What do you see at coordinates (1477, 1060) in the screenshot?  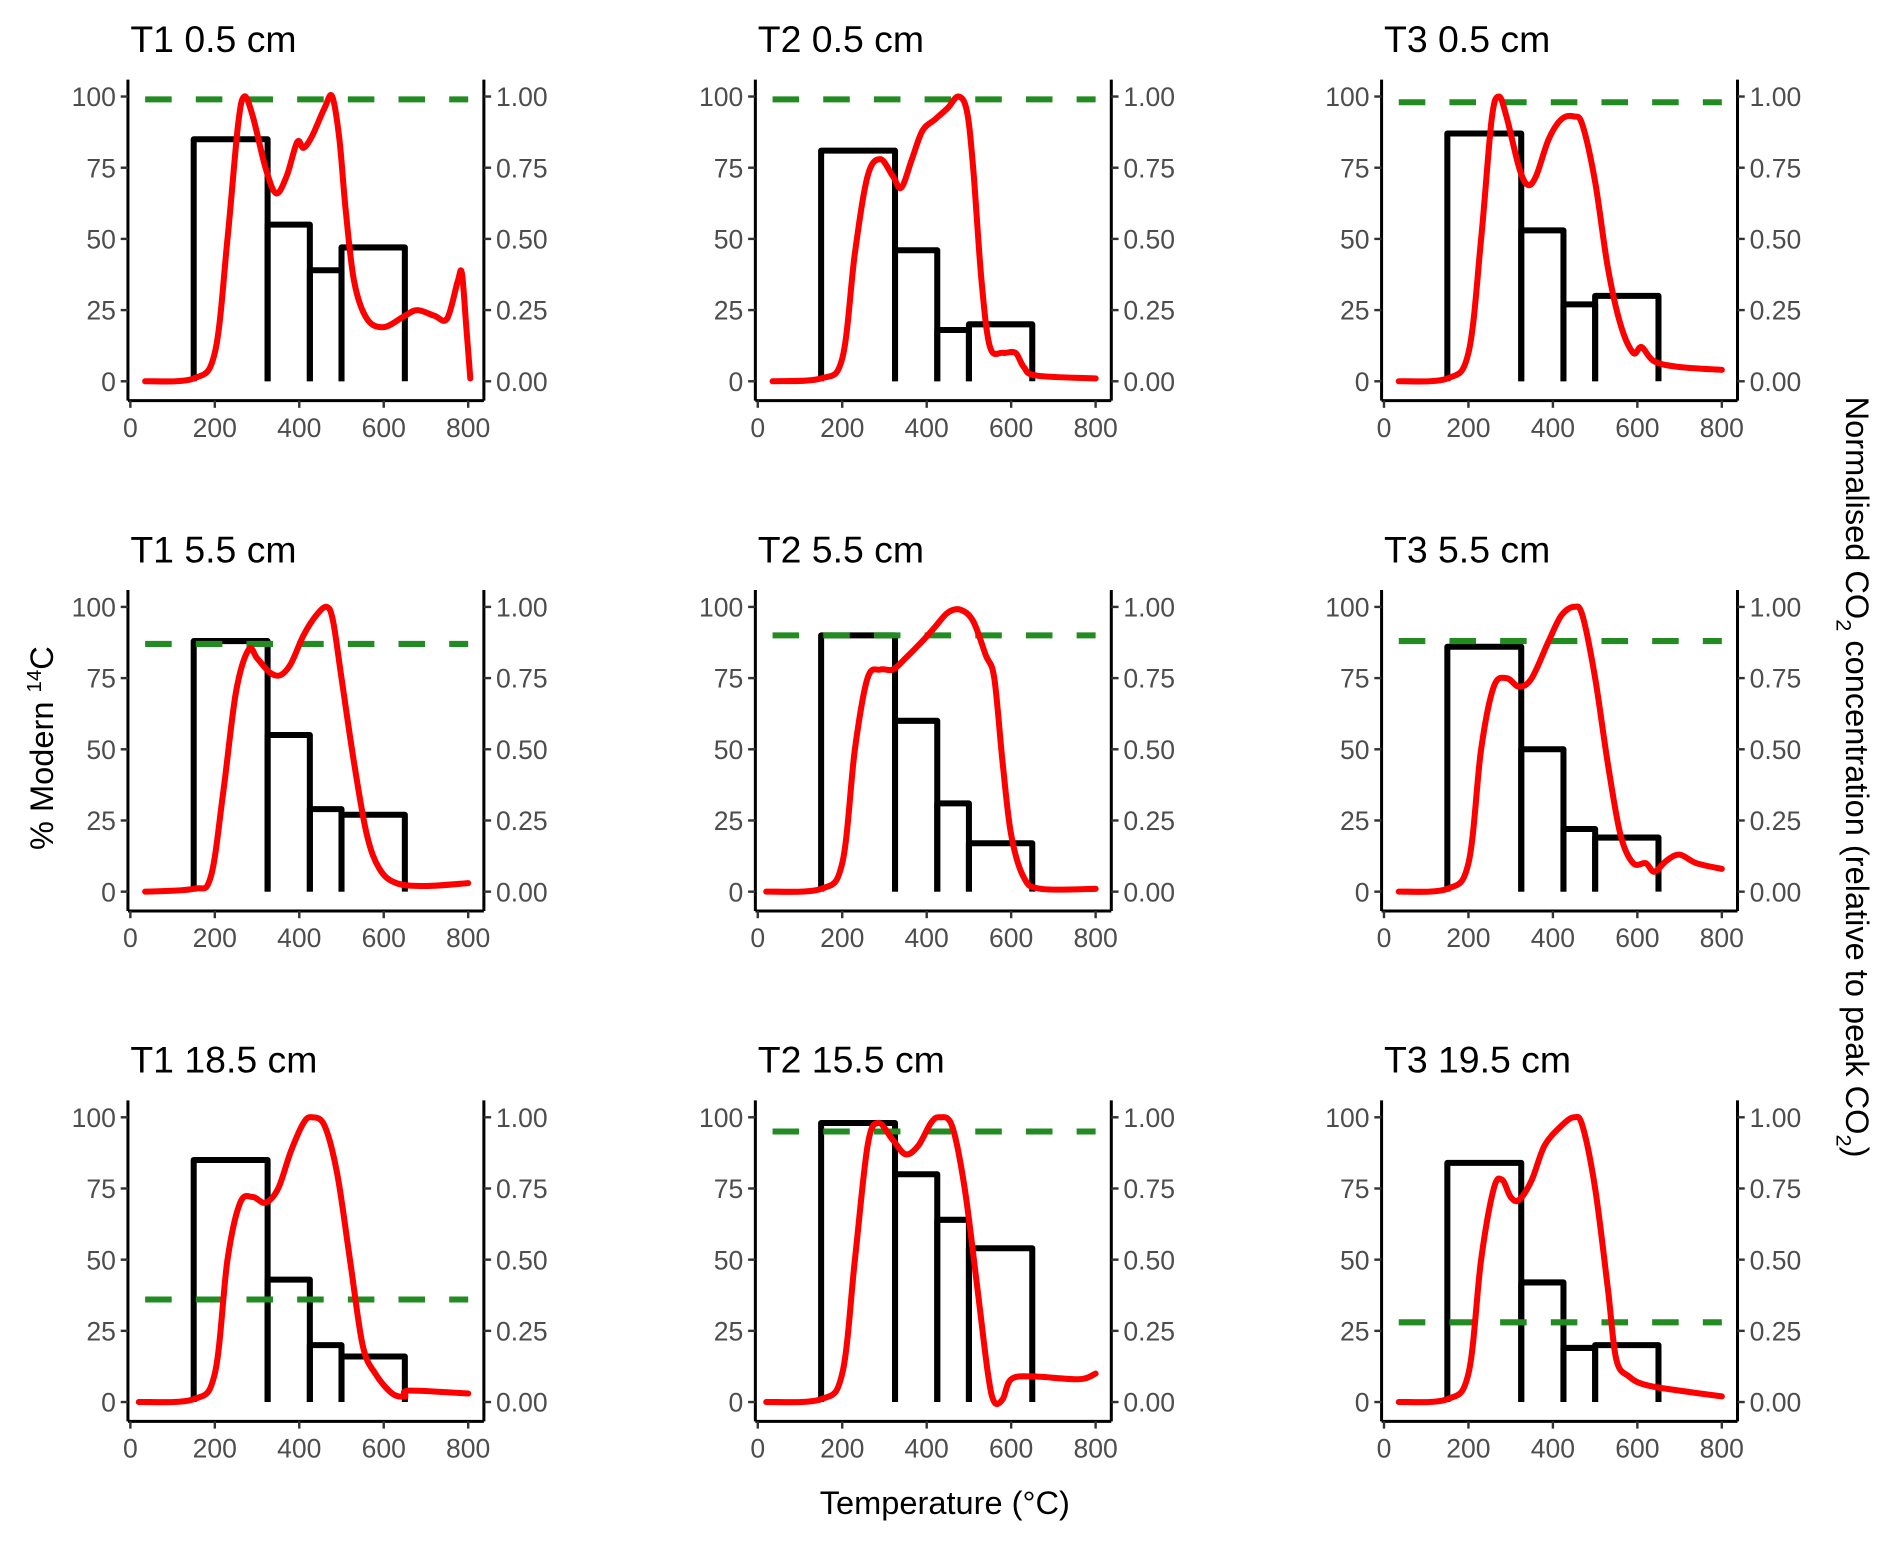 I see `panel-title: T3 19.5 cm` at bounding box center [1477, 1060].